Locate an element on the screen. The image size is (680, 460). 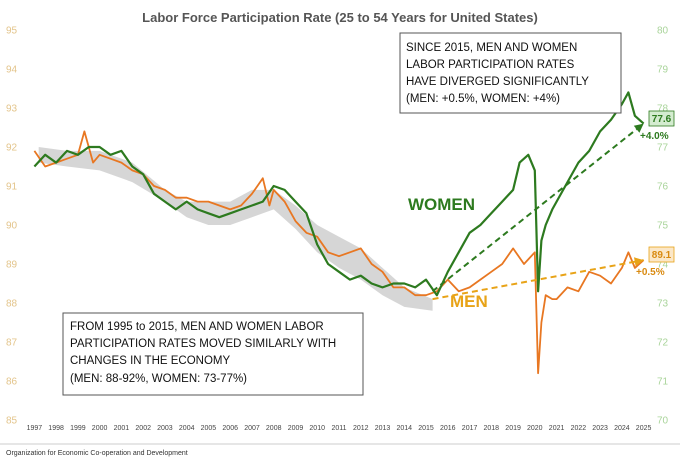
x-axis-tick: 2016 is located at coordinates (448, 428).